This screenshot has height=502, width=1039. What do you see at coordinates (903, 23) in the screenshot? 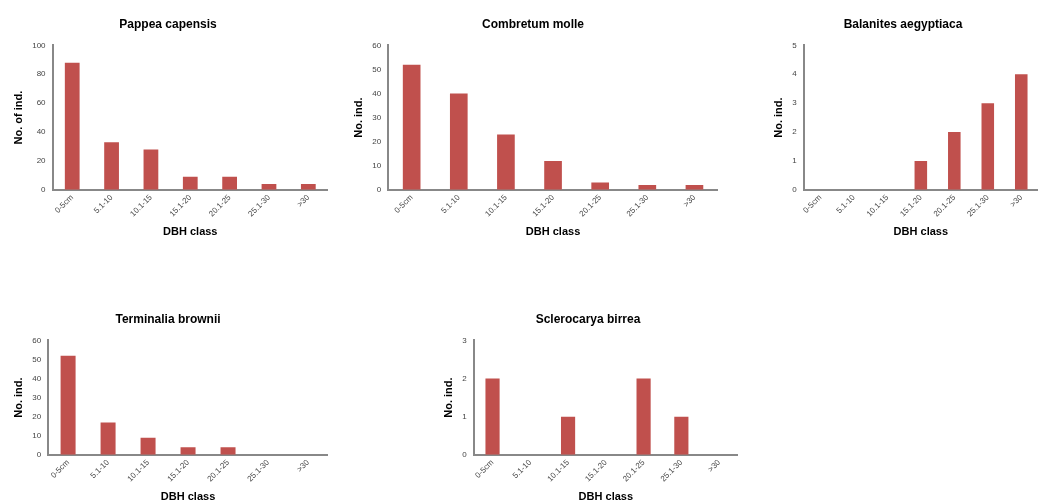
I see `chart-title: Balanites aegyptiaca` at bounding box center [903, 23].